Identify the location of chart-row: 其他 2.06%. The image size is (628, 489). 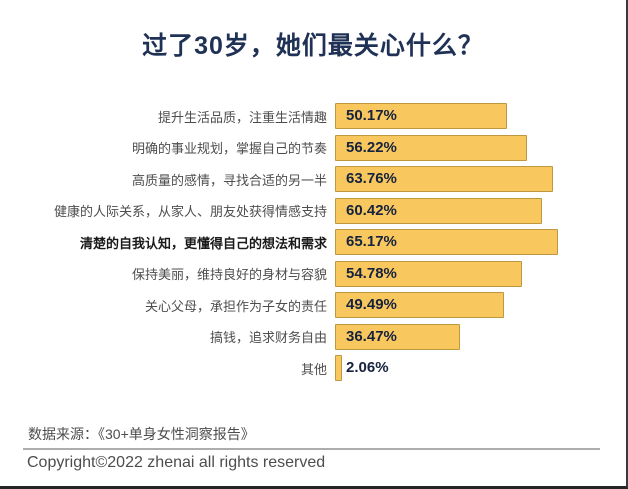
(313, 368).